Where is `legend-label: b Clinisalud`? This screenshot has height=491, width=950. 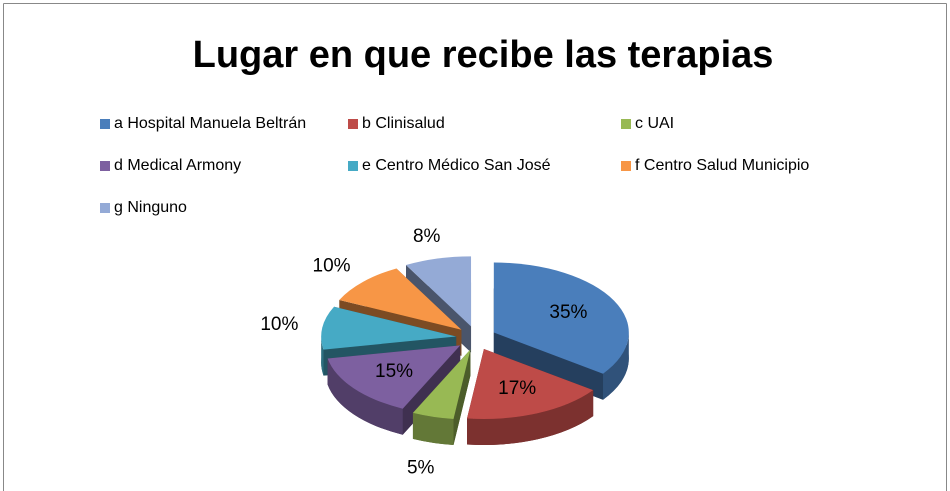
legend-label: b Clinisalud is located at coordinates (403, 123).